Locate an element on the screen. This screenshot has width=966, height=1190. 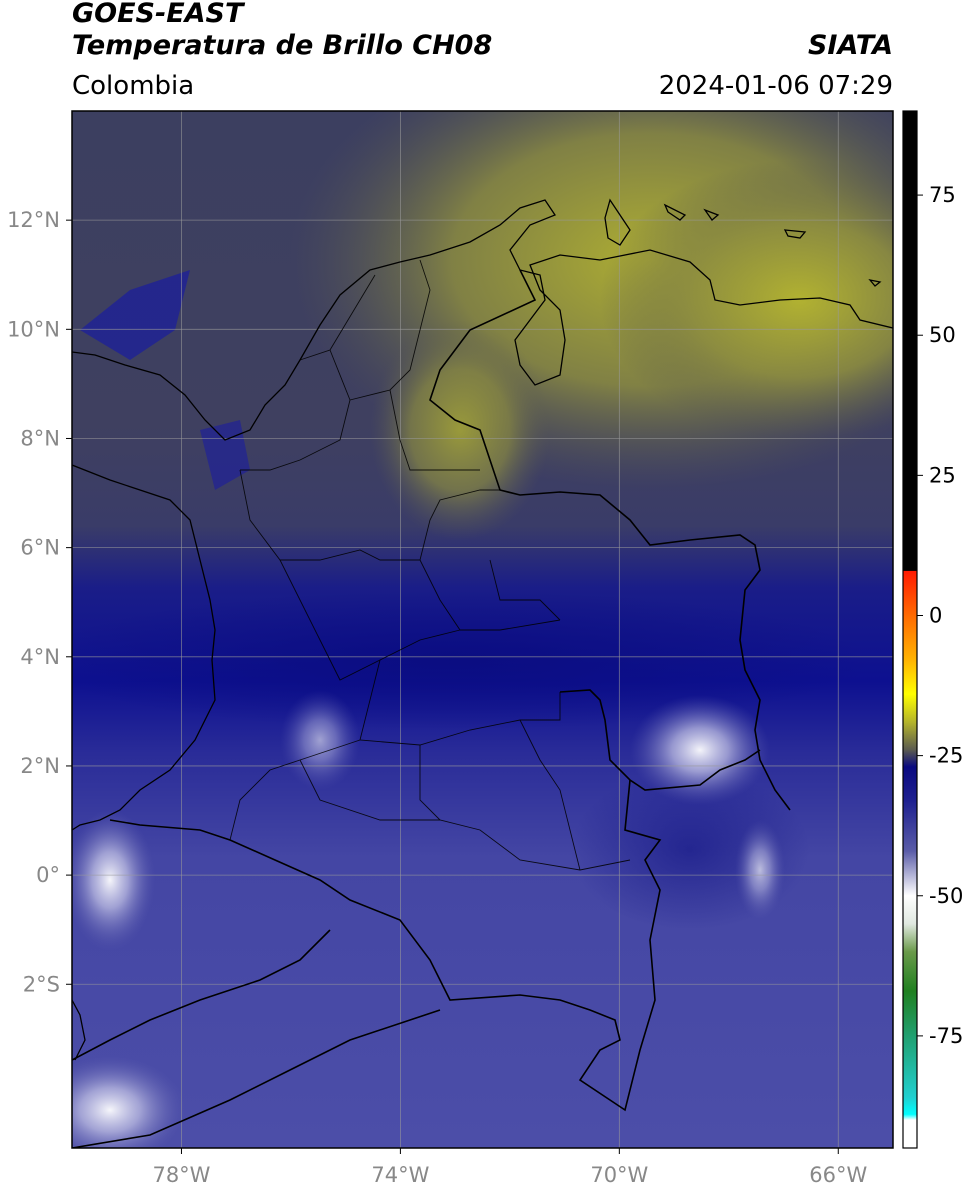
lat-tick-label: 4°N is located at coordinates (40, 657).